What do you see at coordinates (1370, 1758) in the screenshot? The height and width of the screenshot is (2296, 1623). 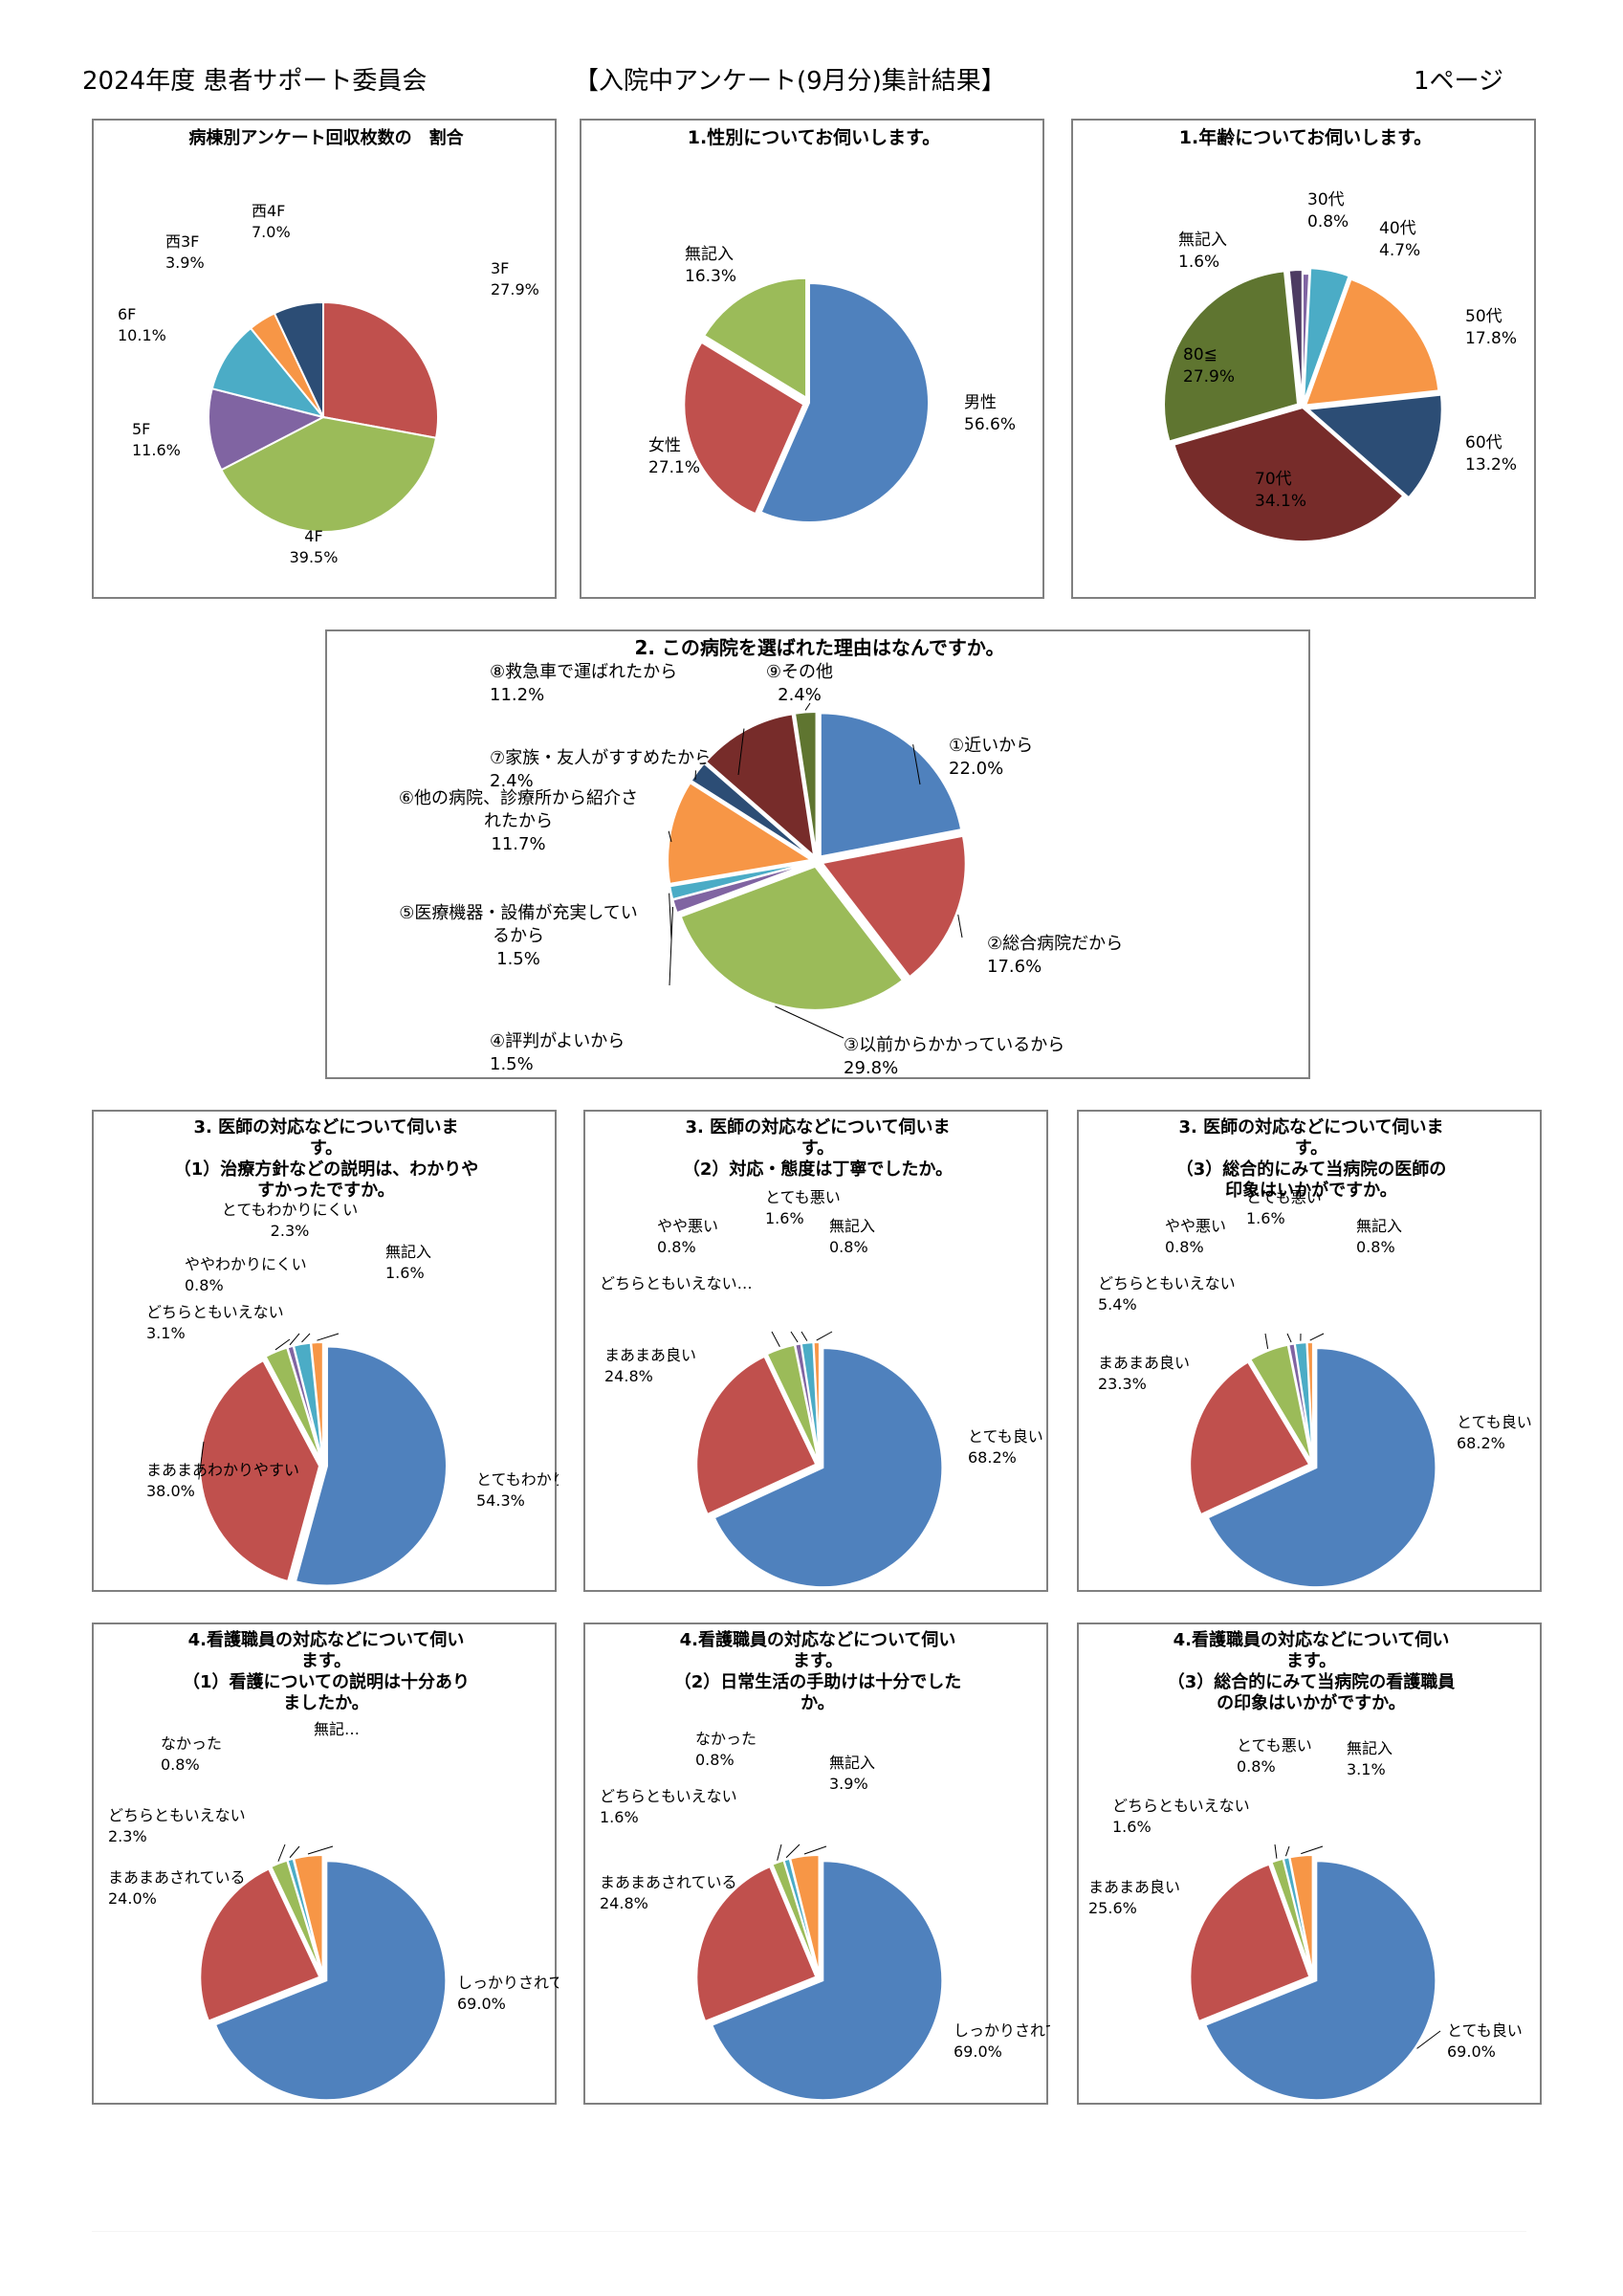 I see `slice-label: 無記入 3.1%` at bounding box center [1370, 1758].